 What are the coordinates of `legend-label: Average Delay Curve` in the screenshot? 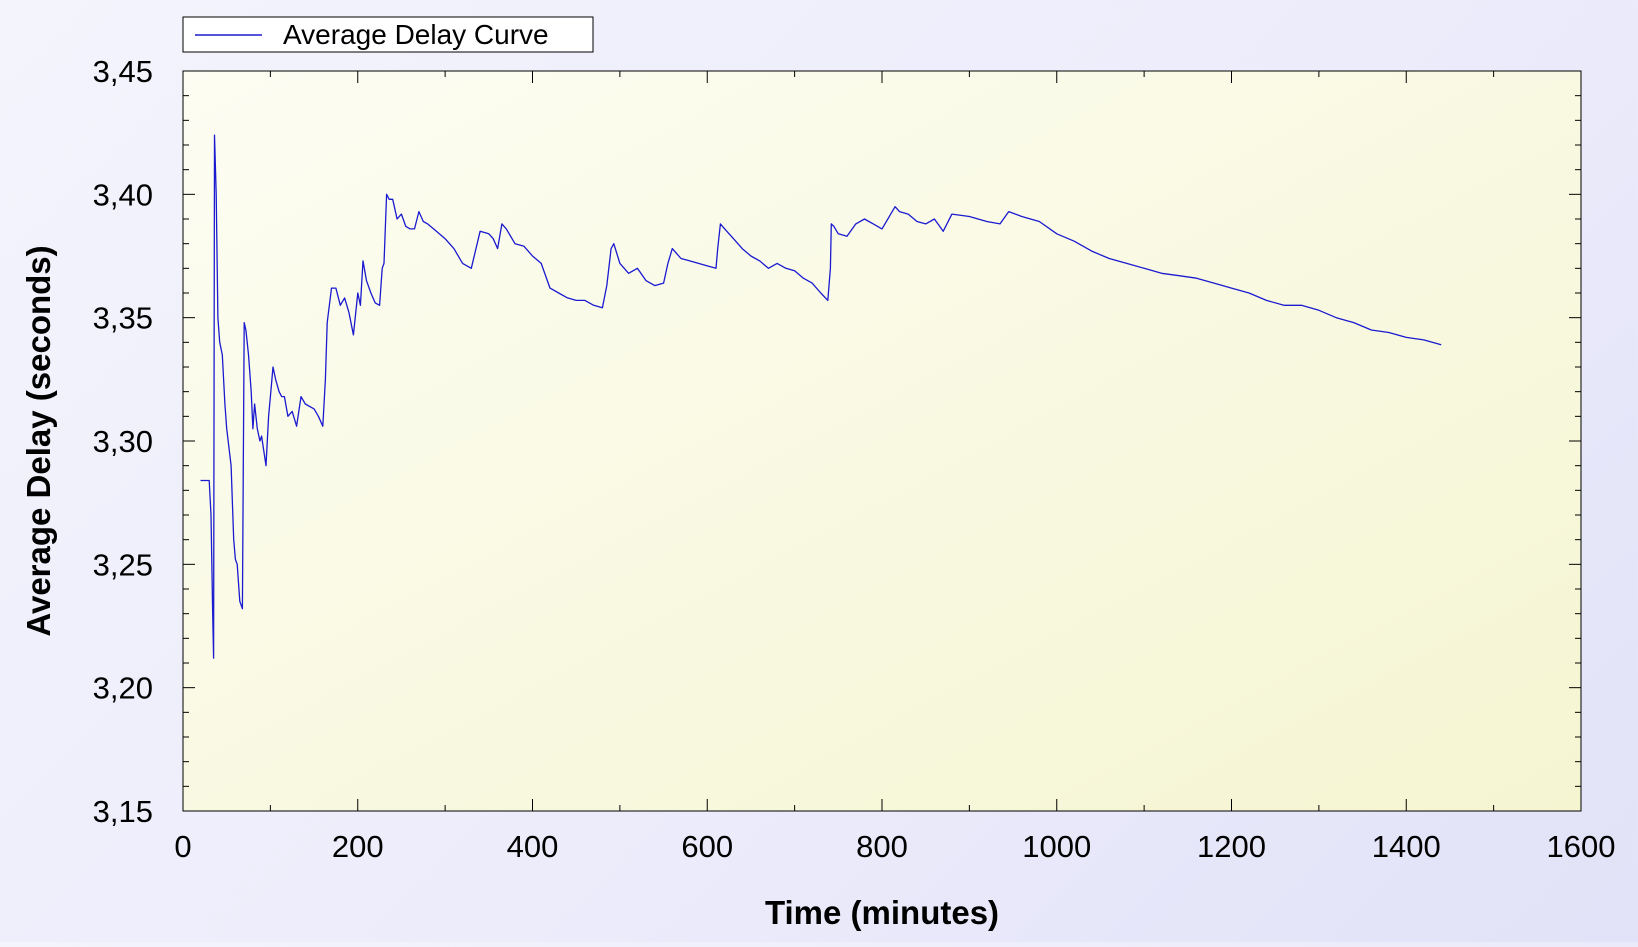 It's located at (416, 34).